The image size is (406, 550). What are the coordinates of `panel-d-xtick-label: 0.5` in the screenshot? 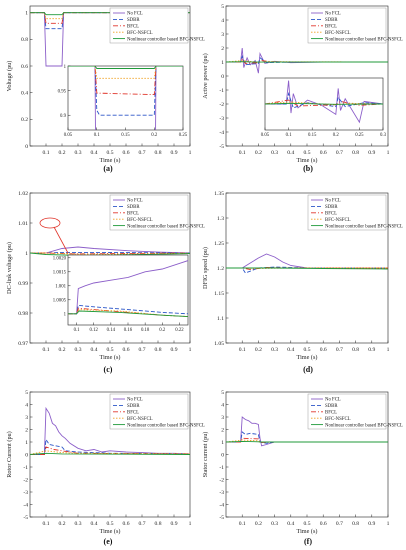 It's located at (307, 350).